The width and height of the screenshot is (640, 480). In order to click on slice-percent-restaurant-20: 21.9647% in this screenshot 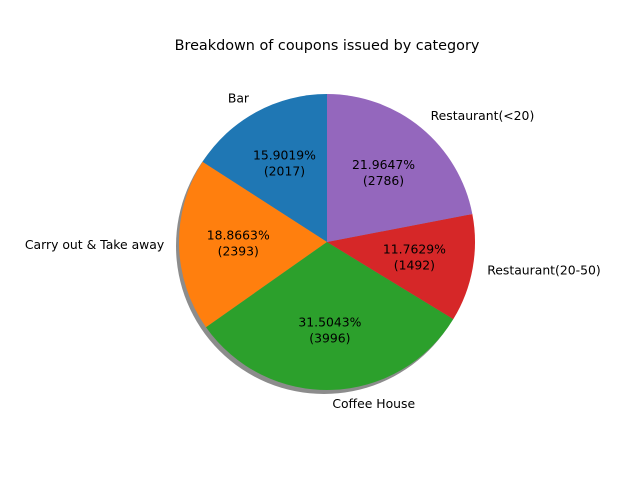, I will do `click(383, 164)`.